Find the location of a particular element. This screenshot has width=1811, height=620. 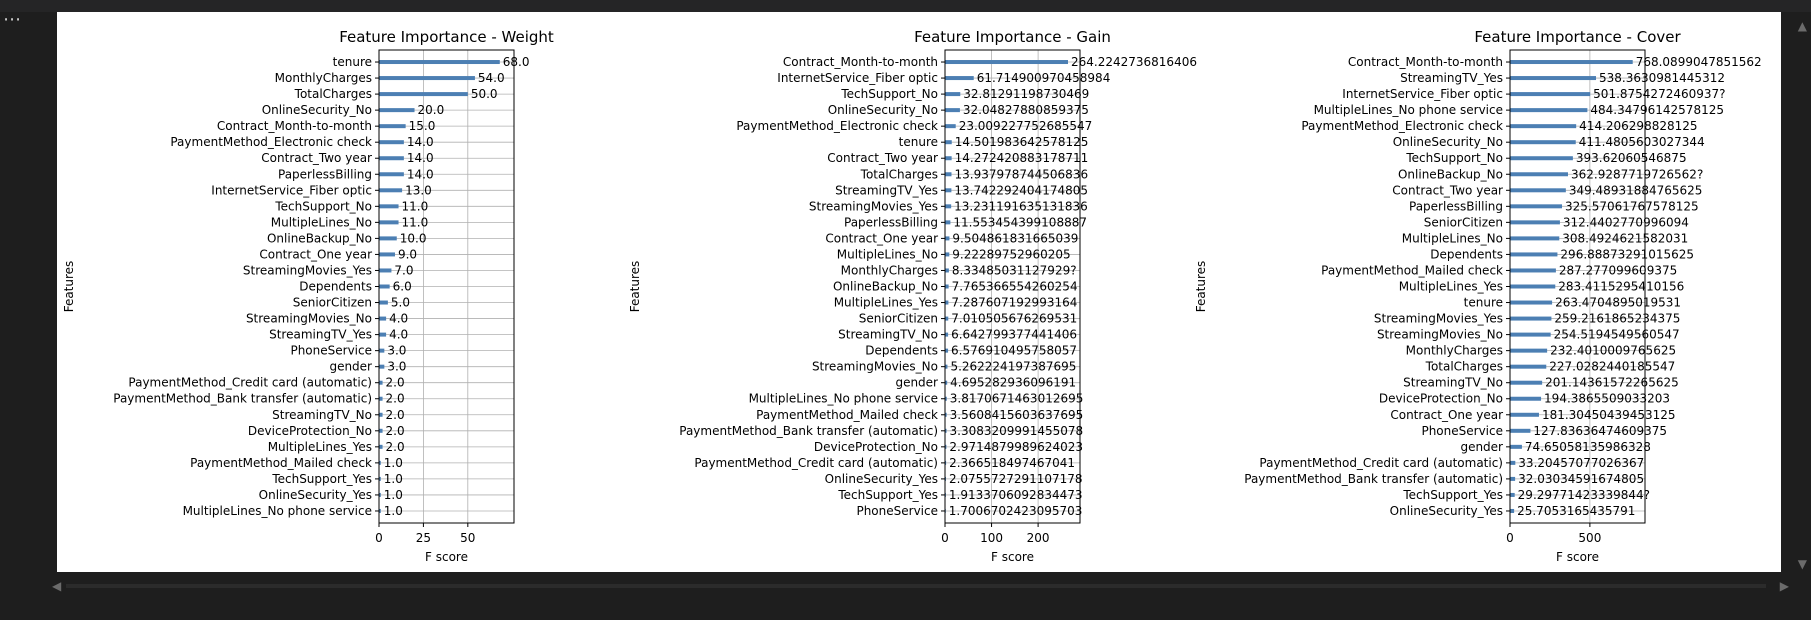

x-axis-label: F score is located at coordinates (1577, 557).